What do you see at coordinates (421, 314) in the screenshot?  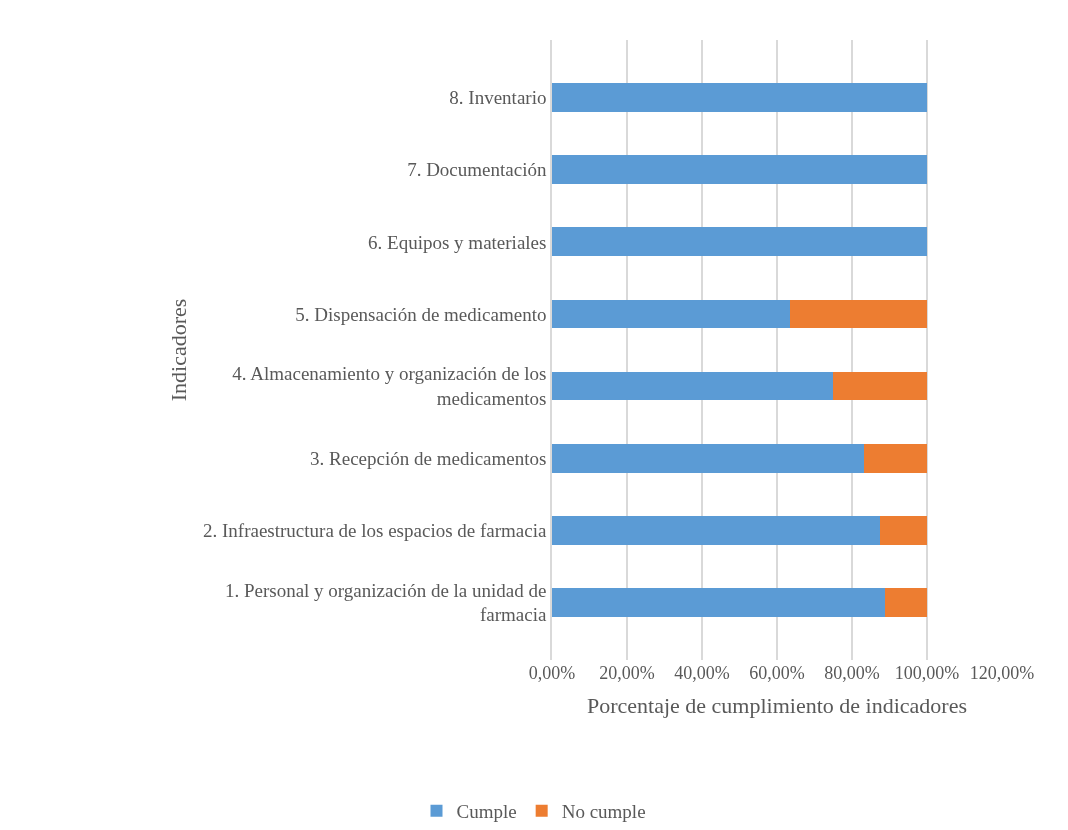 I see `y-tick-label: 5. Dispensación de medicamento` at bounding box center [421, 314].